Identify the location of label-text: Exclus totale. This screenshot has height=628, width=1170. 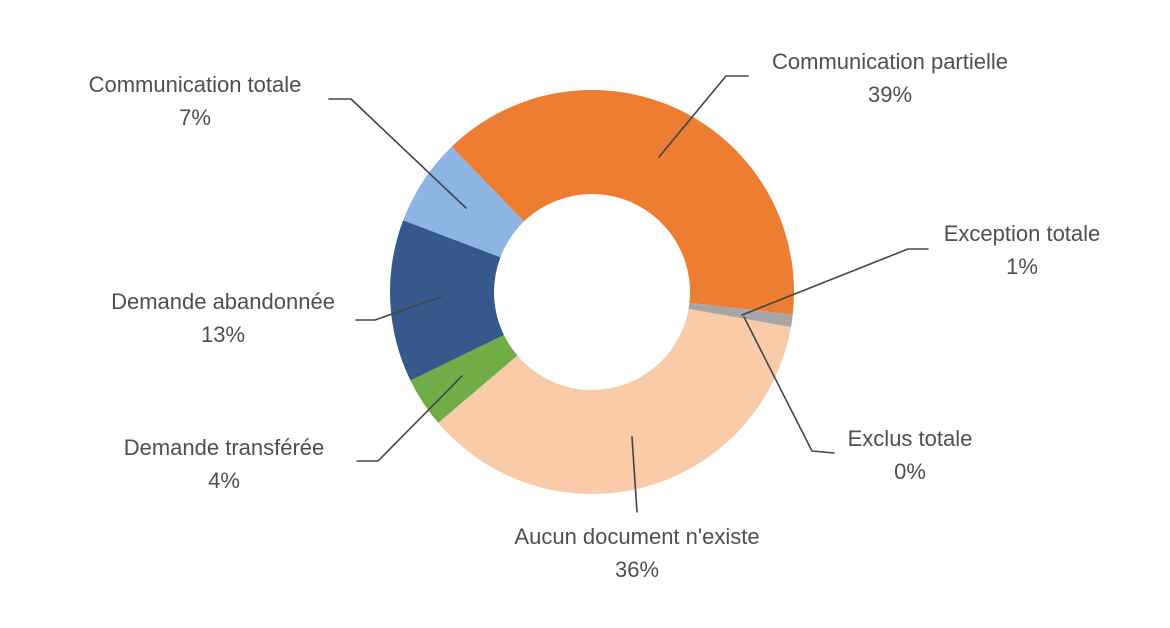
(910, 438).